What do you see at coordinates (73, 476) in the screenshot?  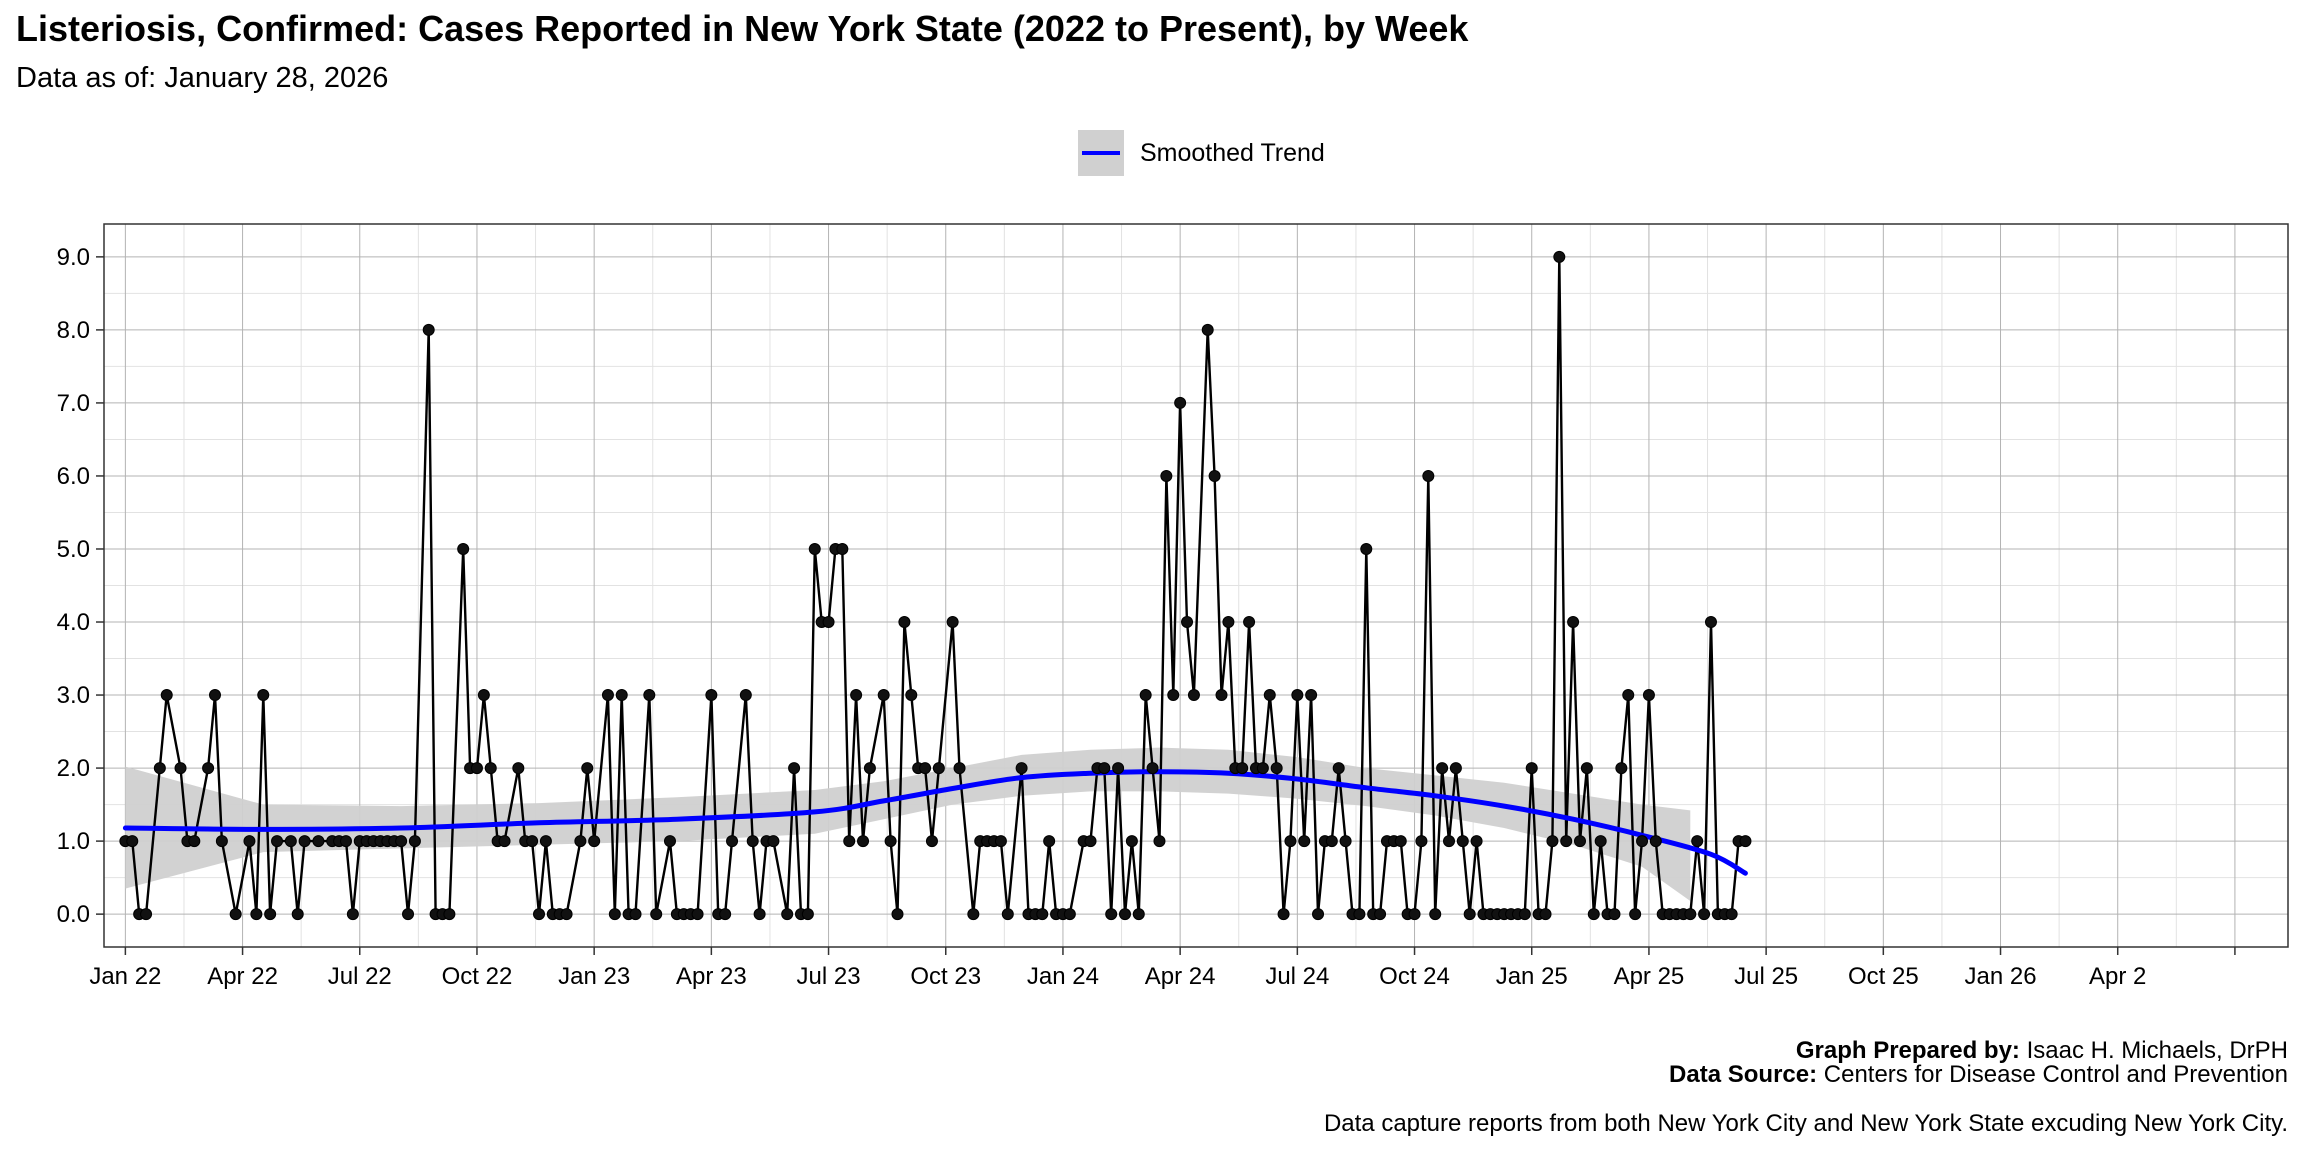 I see `y-tick-label: 6.0` at bounding box center [73, 476].